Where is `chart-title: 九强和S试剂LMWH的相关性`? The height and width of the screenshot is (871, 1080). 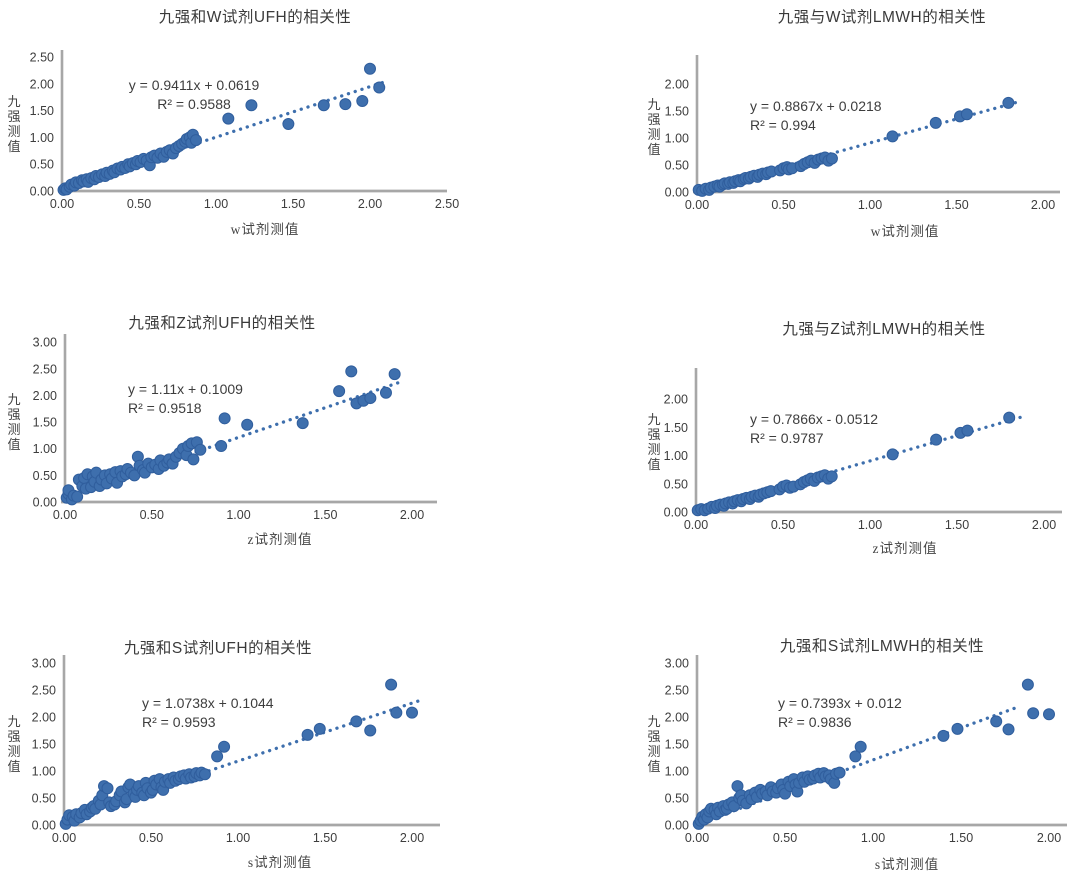
chart-title: 九强和S试剂LMWH的相关性 is located at coordinates (882, 646).